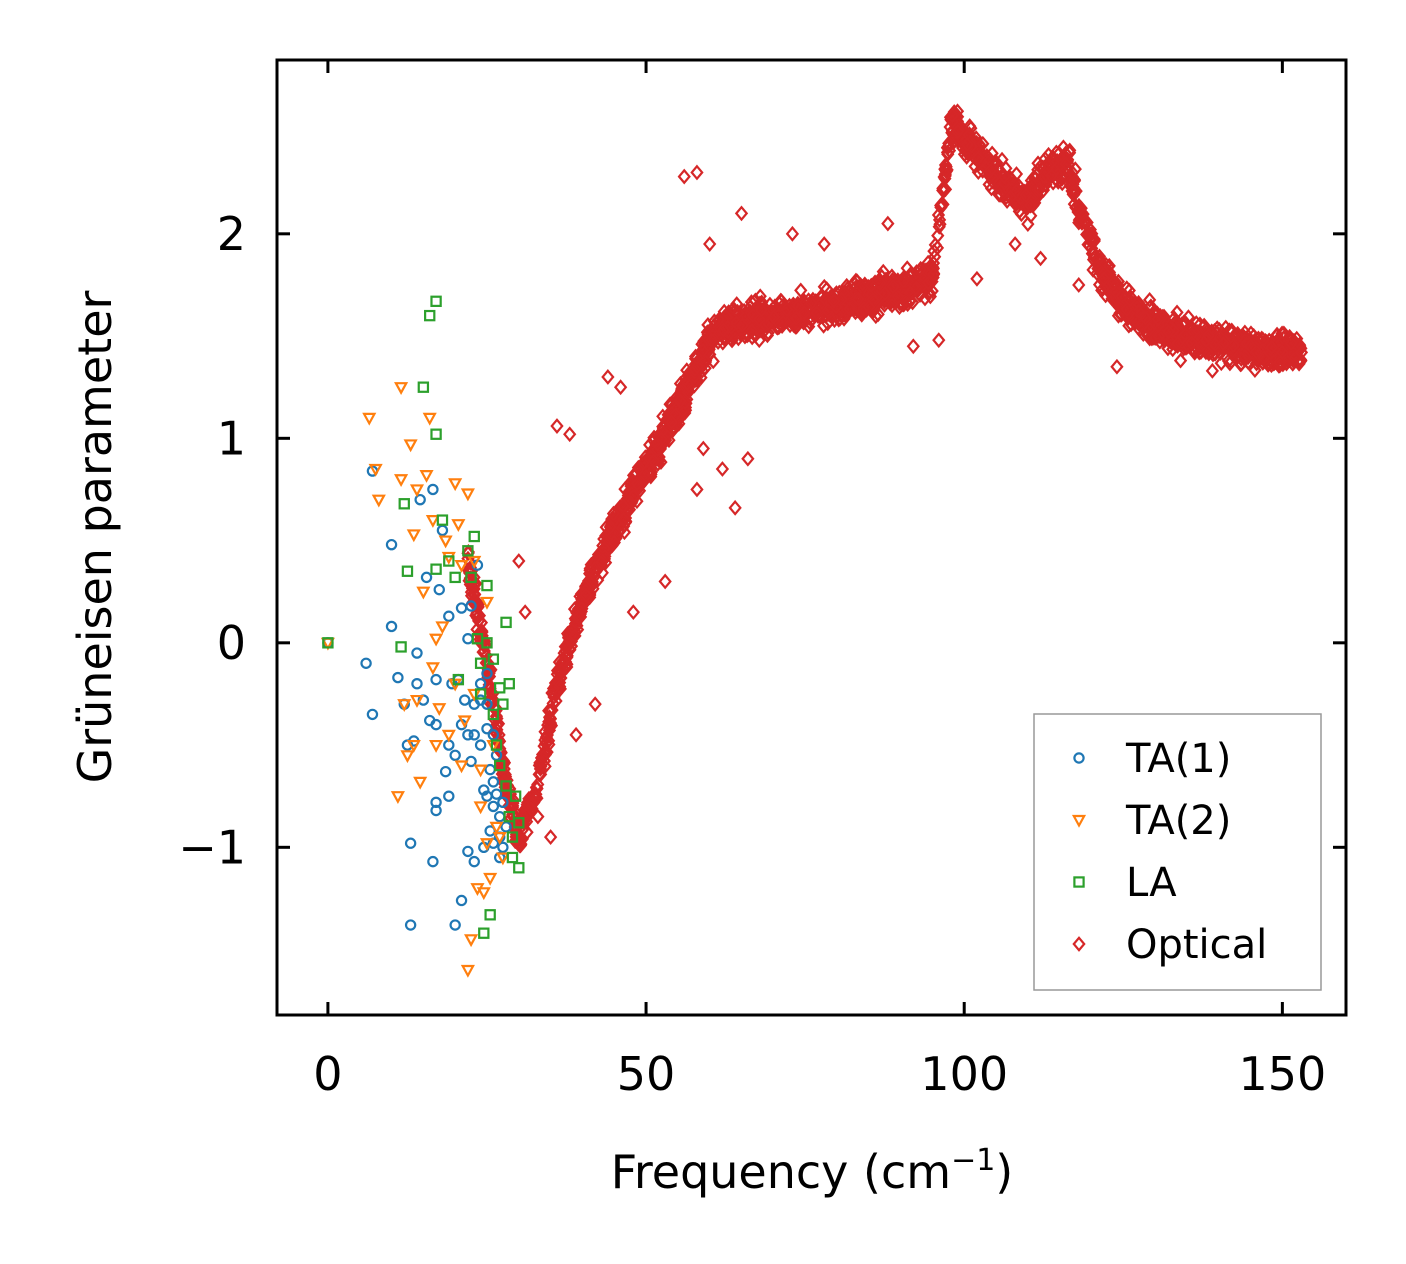  What do you see at coordinates (1079, 882) in the screenshot?
I see `legend-marker-la` at bounding box center [1079, 882].